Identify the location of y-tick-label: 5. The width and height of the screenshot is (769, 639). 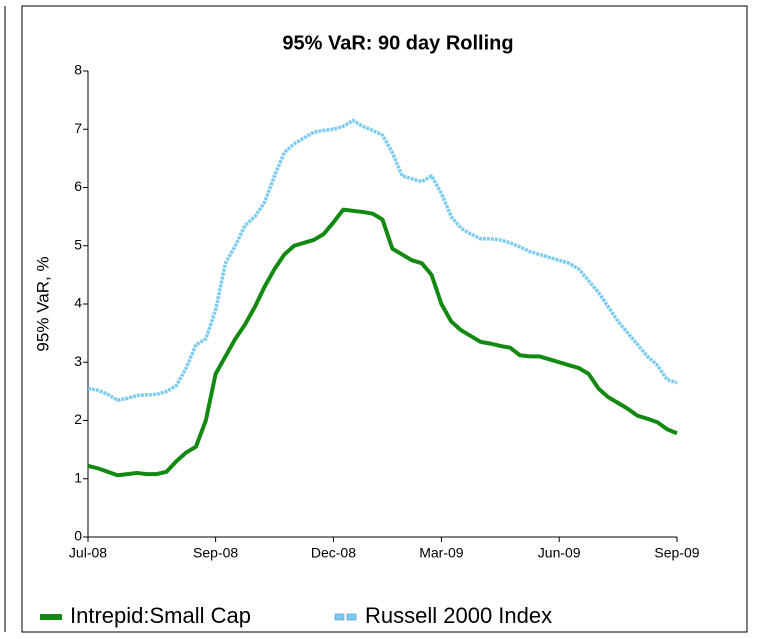
(78, 244).